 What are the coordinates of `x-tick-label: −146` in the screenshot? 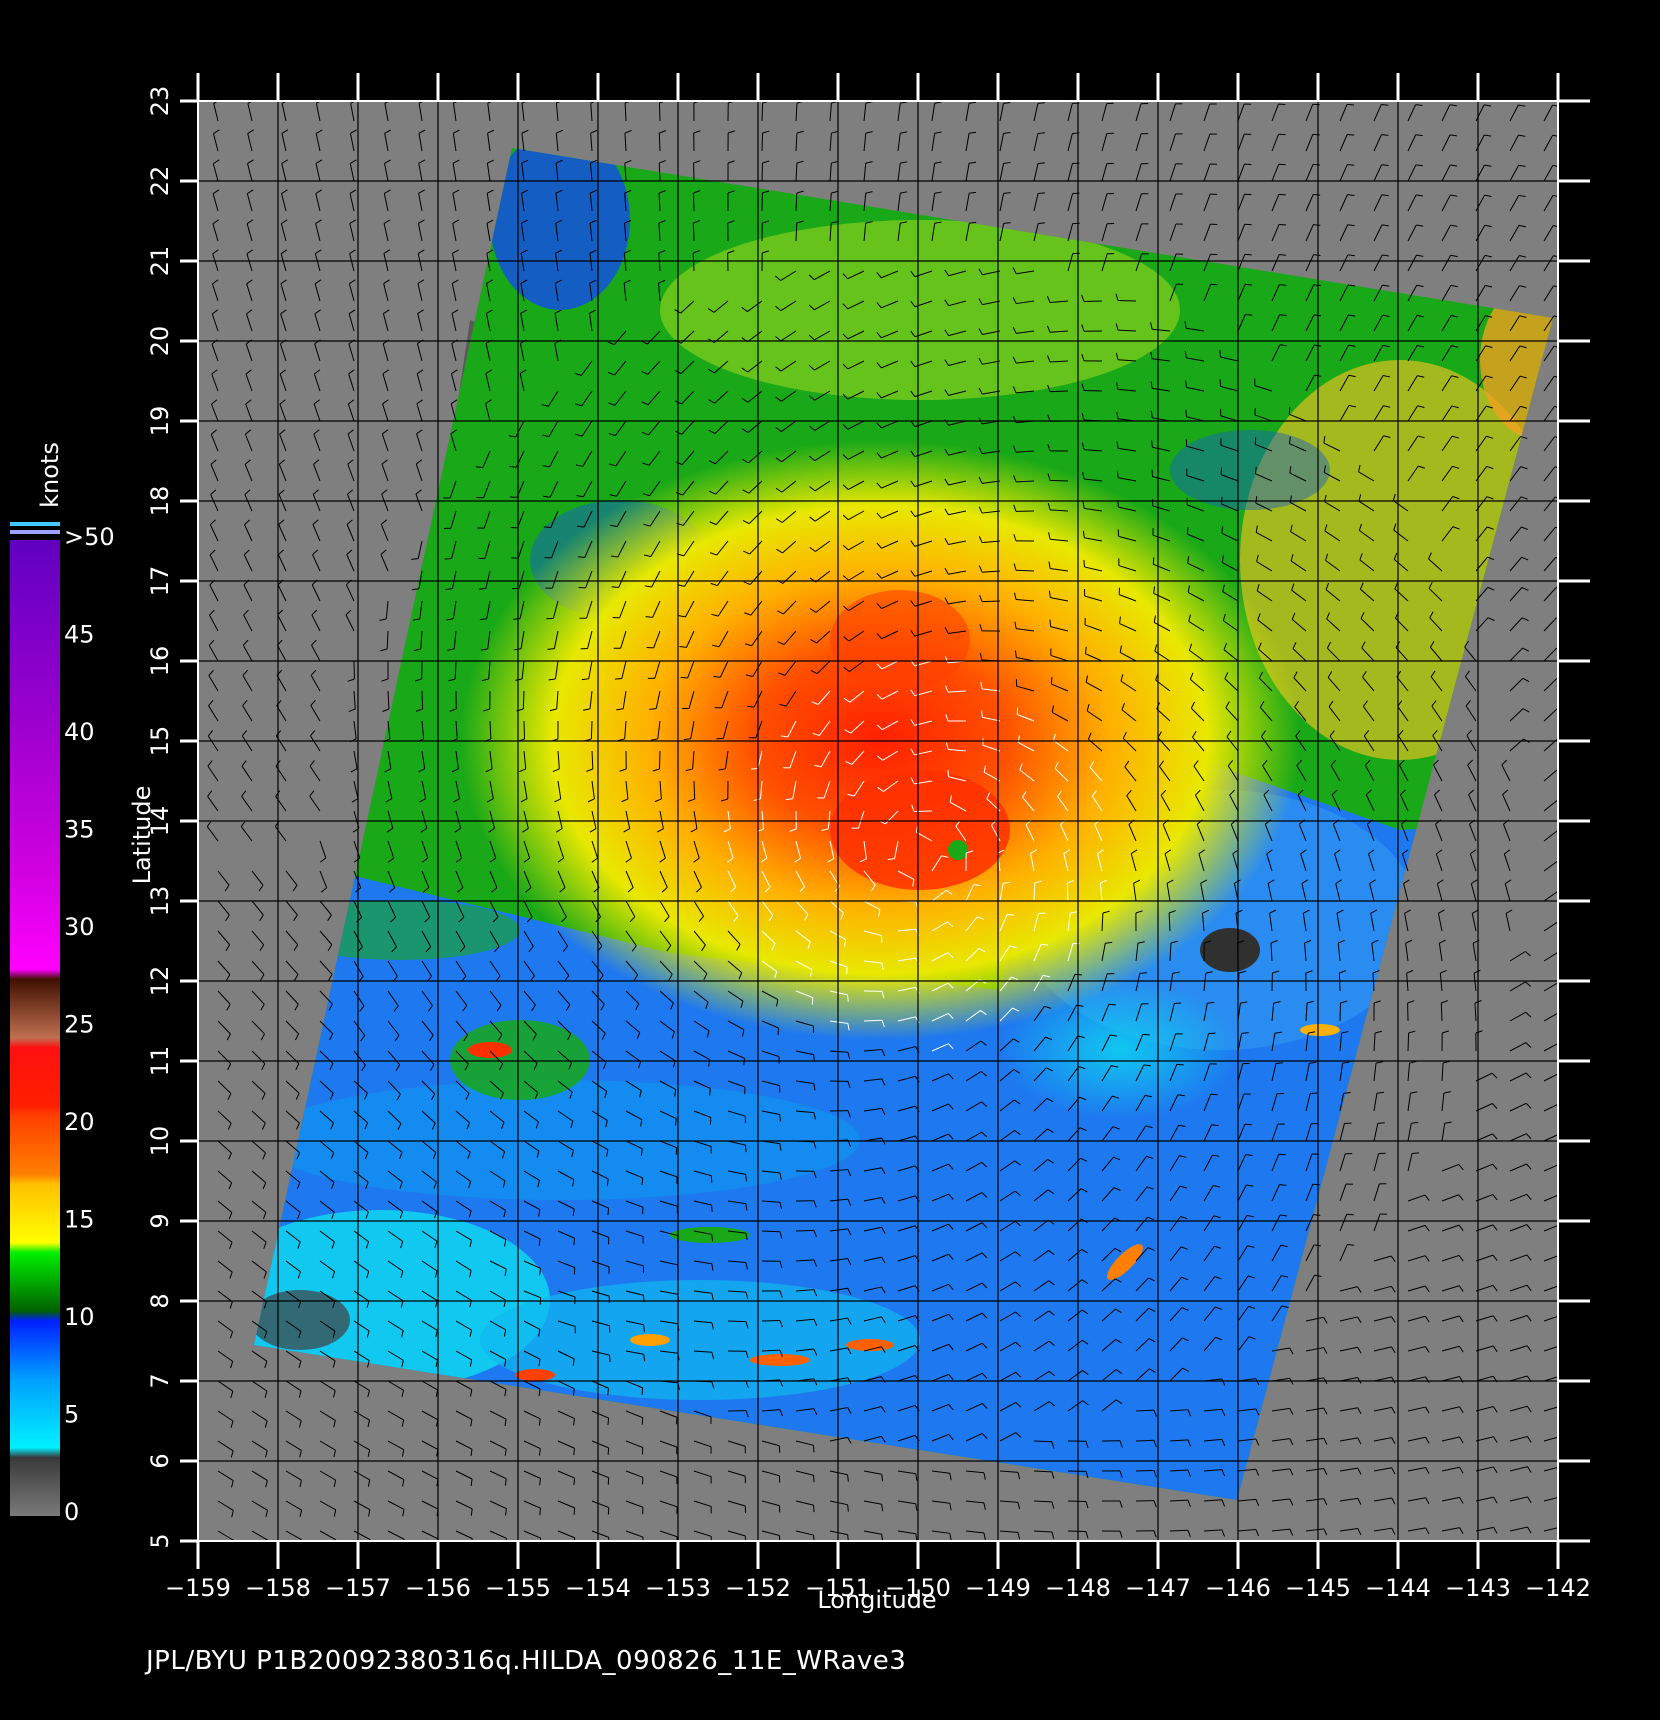 It's located at (1238, 1588).